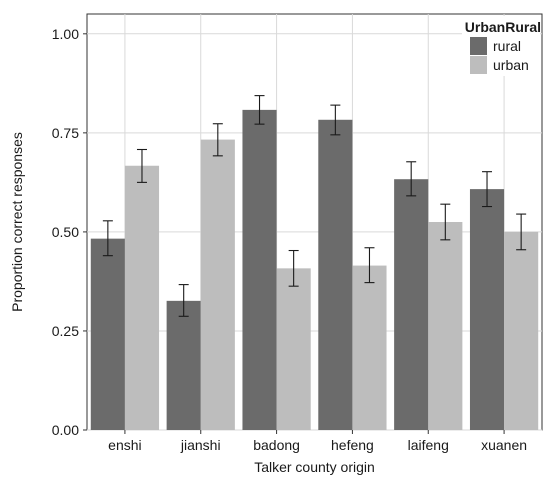 This screenshot has height=477, width=550. Describe the element at coordinates (507, 46) in the screenshot. I see `legend-label-rural: rural` at that location.